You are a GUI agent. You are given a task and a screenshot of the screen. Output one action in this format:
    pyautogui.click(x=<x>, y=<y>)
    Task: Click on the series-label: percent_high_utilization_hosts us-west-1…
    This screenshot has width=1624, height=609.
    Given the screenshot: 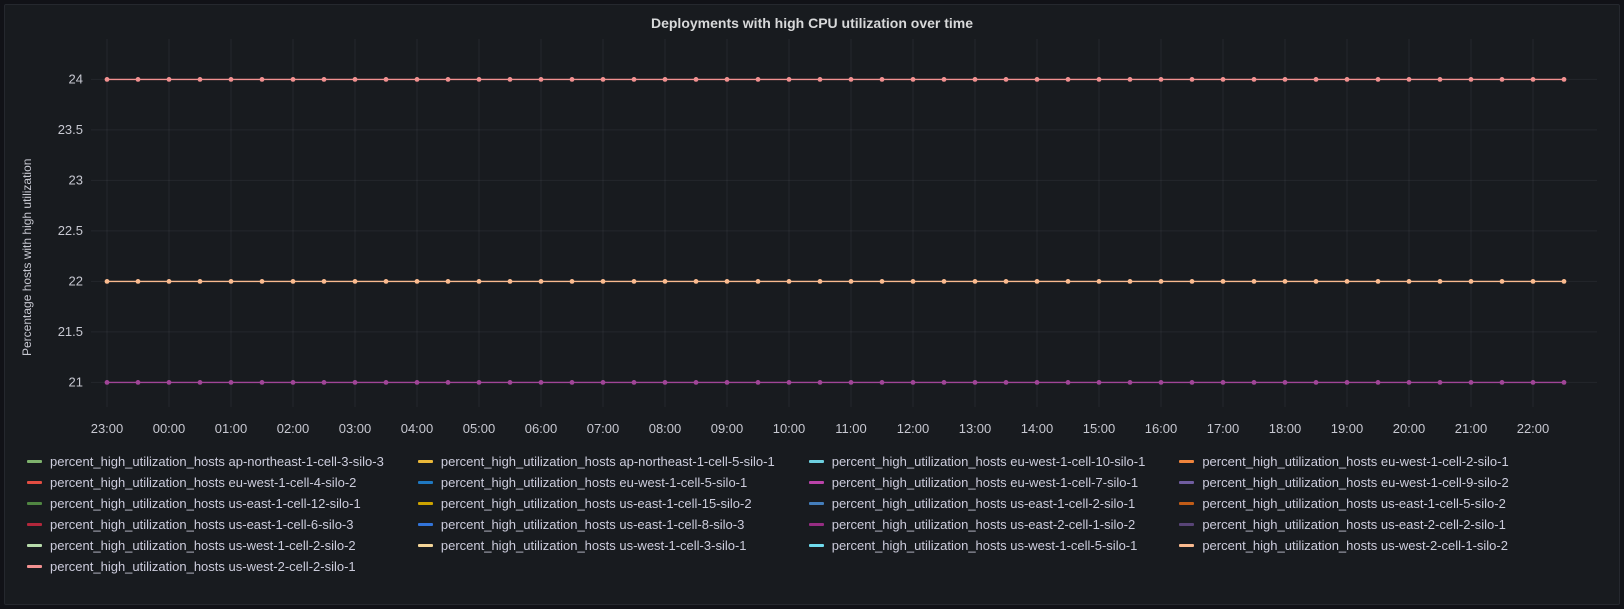 What is the action you would take?
    pyautogui.click(x=593, y=545)
    